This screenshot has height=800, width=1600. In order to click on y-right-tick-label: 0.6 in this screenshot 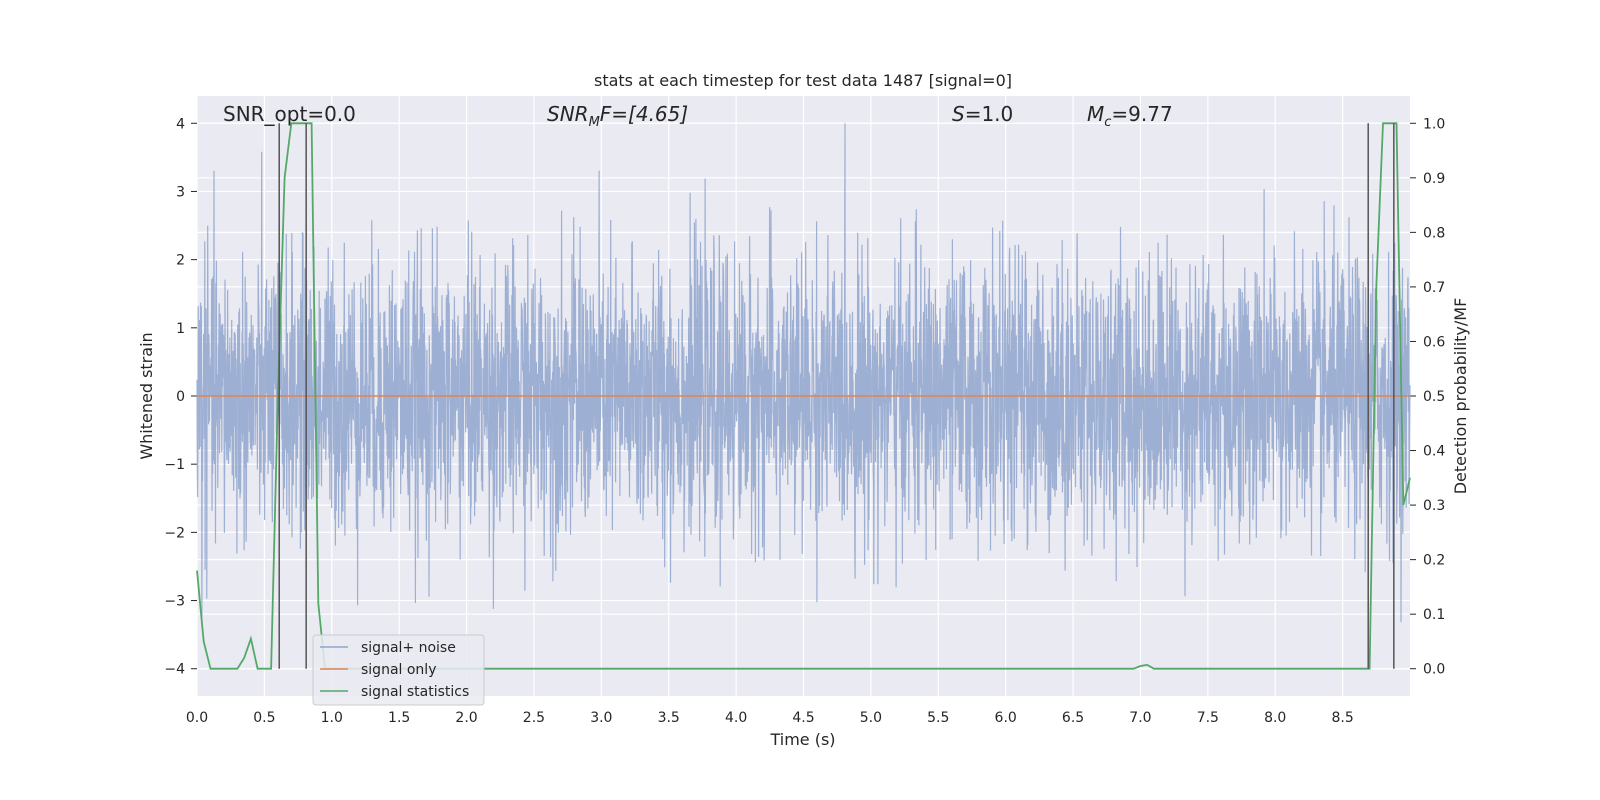, I will do `click(1434, 342)`.